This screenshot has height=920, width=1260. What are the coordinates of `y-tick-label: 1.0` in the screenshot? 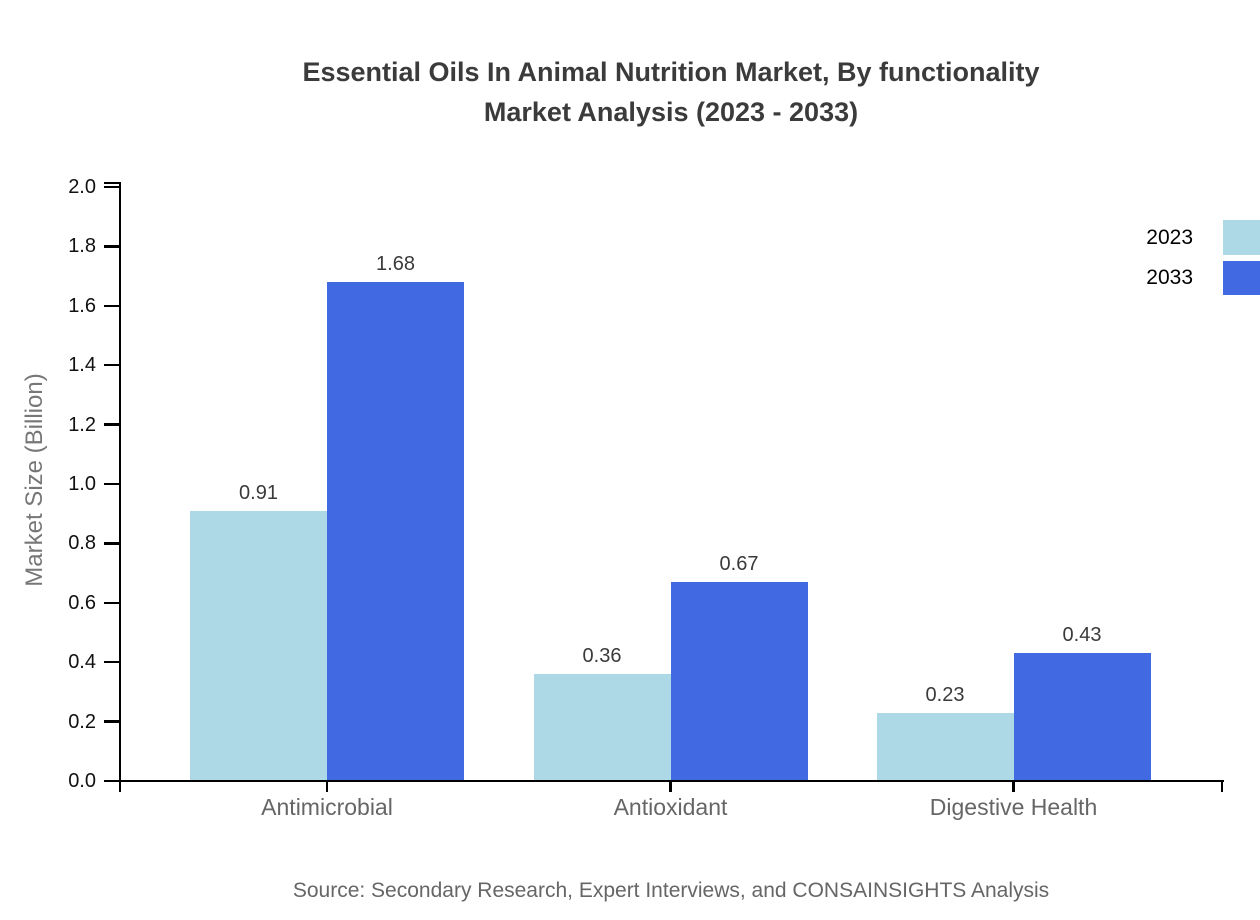 It's located at (82, 484).